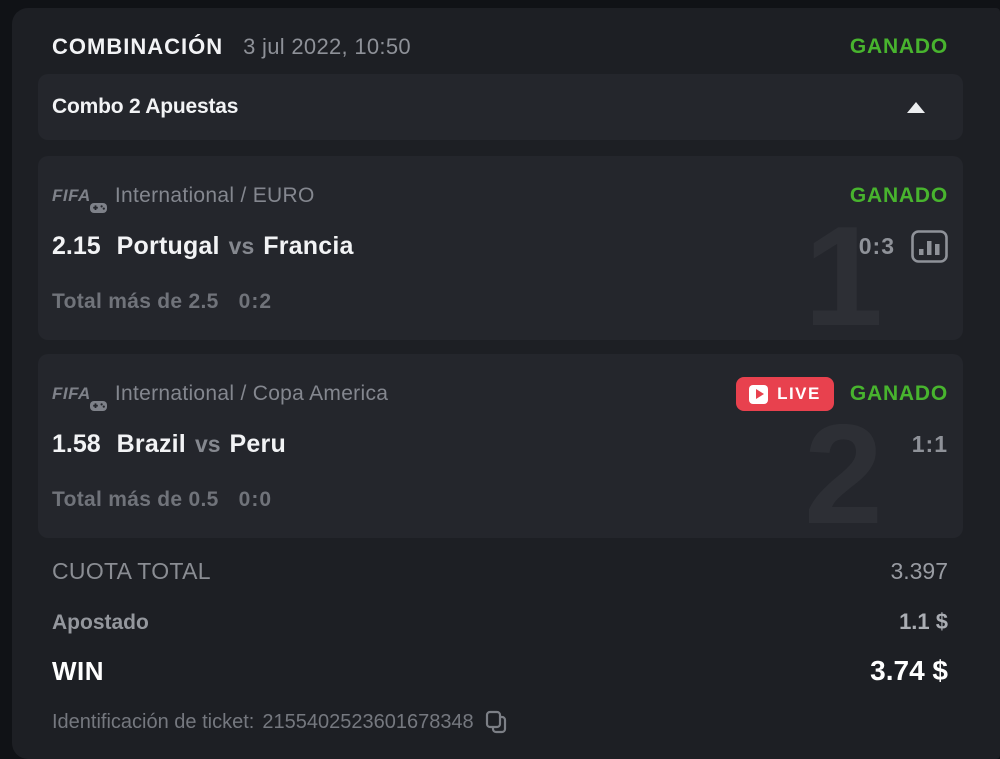 This screenshot has height=759, width=1000. Describe the element at coordinates (785, 394) in the screenshot. I see `live-badge: LIVE` at that location.